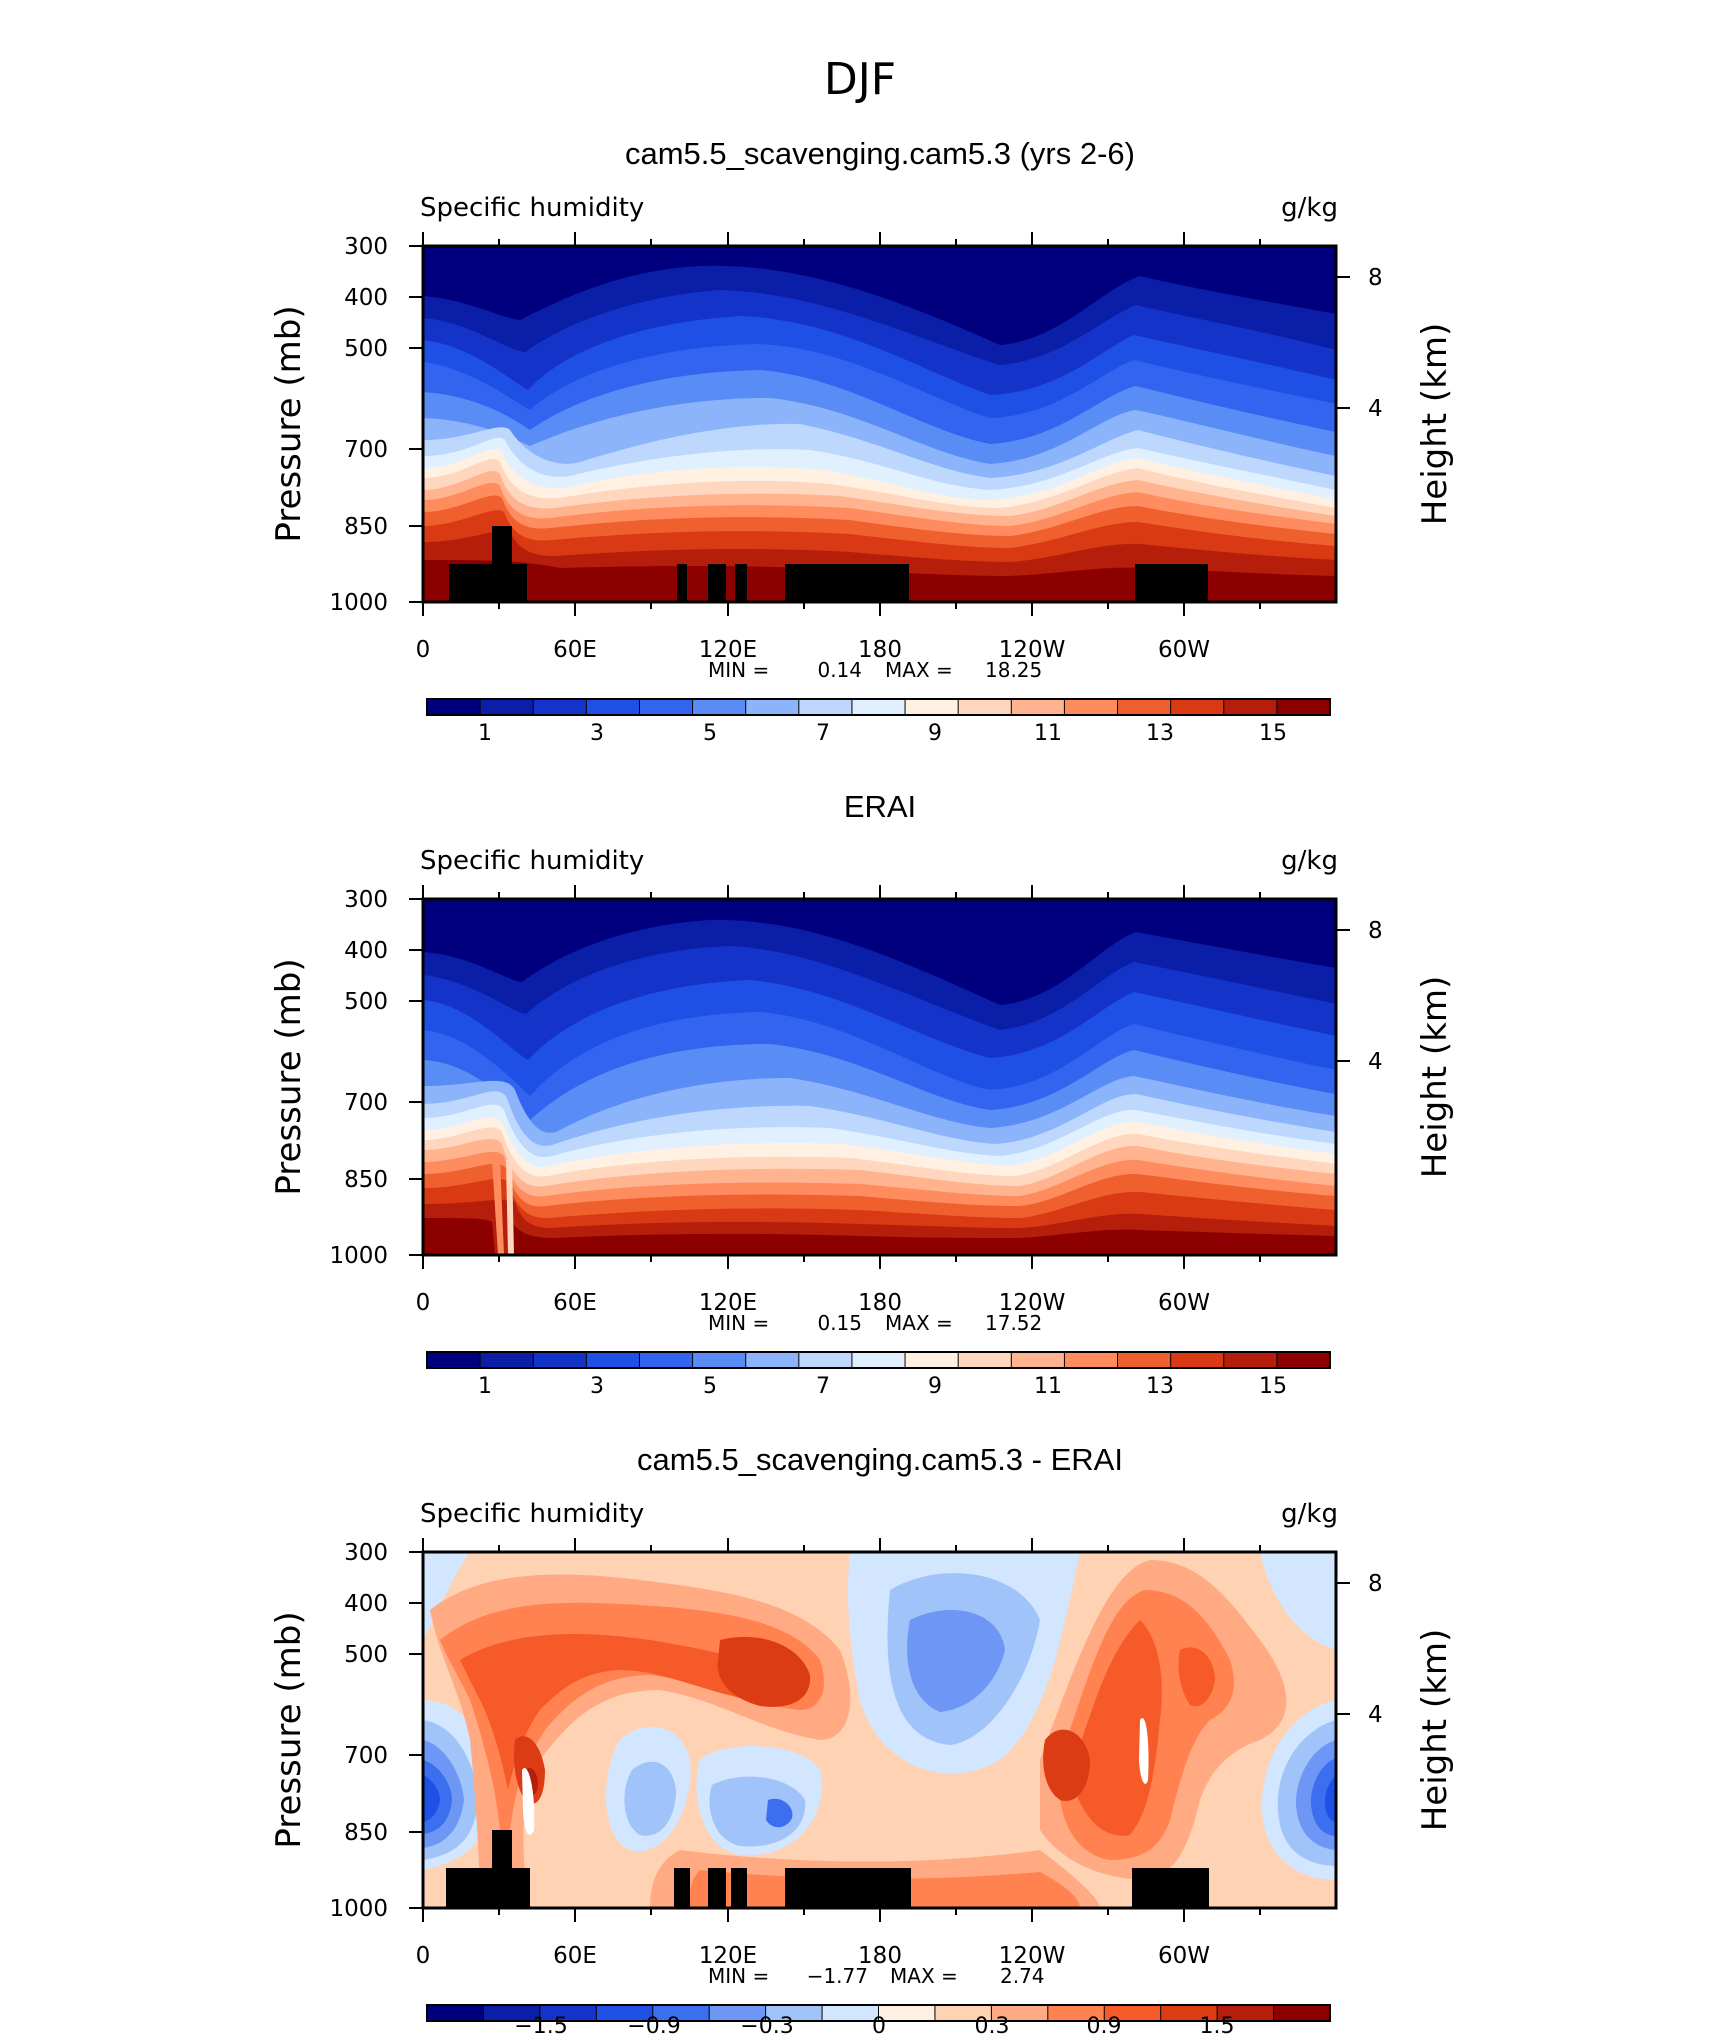 This screenshot has width=1710, height=2038. Describe the element at coordinates (575, 1303) in the screenshot. I see `x-tick-label: 60E` at that location.